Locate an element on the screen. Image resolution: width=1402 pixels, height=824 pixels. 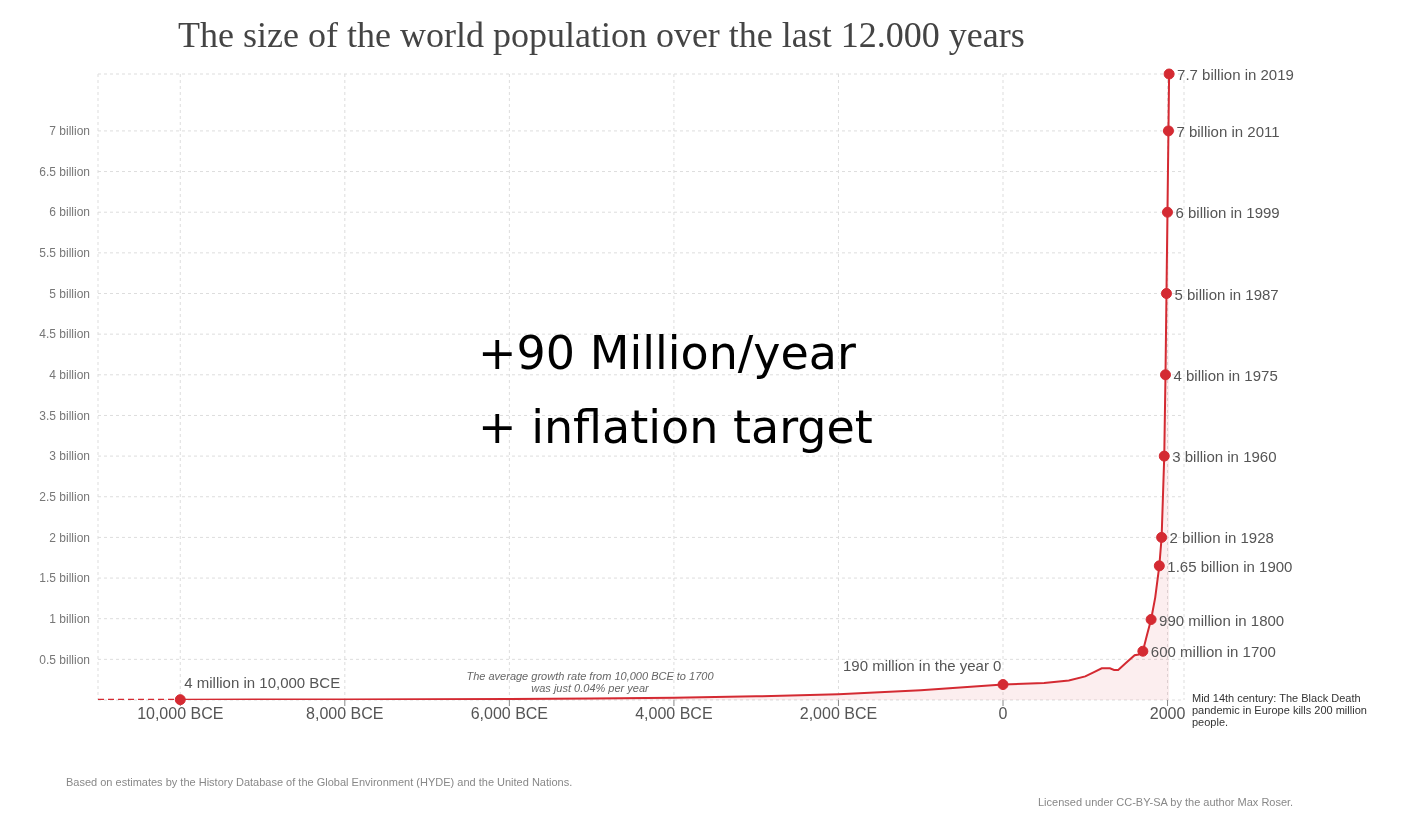
annotation: 5 billion in 1987 is located at coordinates (1226, 293).